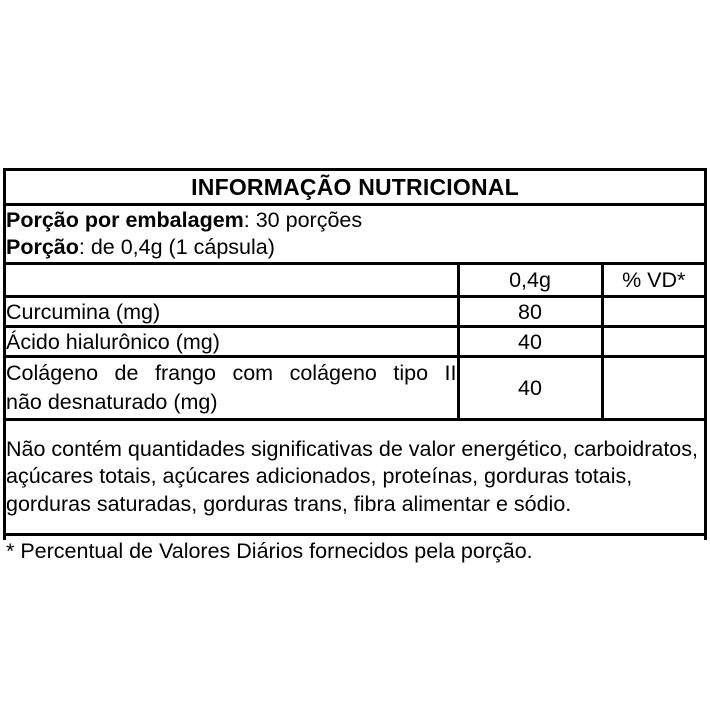  Describe the element at coordinates (231, 373) in the screenshot. I see `nutrient-name-line-1: Colágeno de frango com colágeno tipo II` at that location.